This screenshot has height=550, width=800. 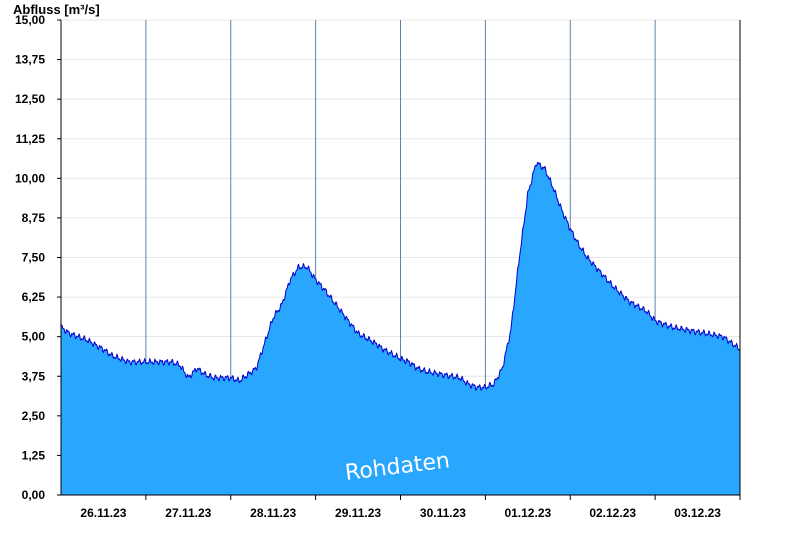 I want to click on y-tick-label: 13,75, so click(x=30, y=60).